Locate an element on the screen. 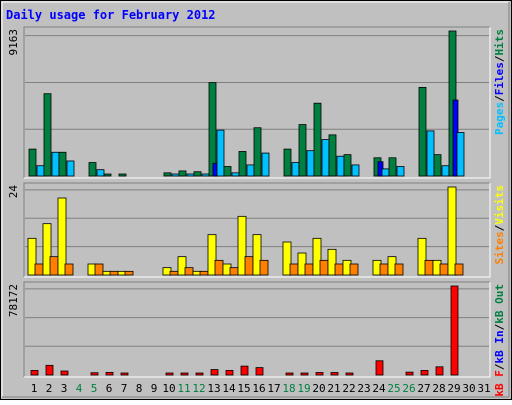 This screenshot has width=512, height=405. day-label-11: 11 is located at coordinates (183, 388).